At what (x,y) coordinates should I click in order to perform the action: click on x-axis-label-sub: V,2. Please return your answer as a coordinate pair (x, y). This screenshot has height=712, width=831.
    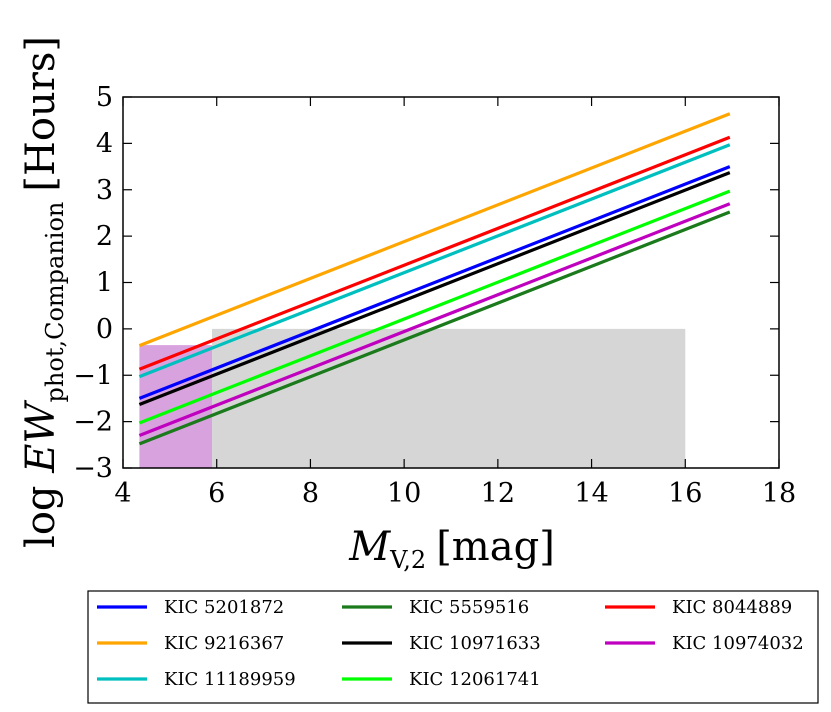
    Looking at the image, I should click on (407, 560).